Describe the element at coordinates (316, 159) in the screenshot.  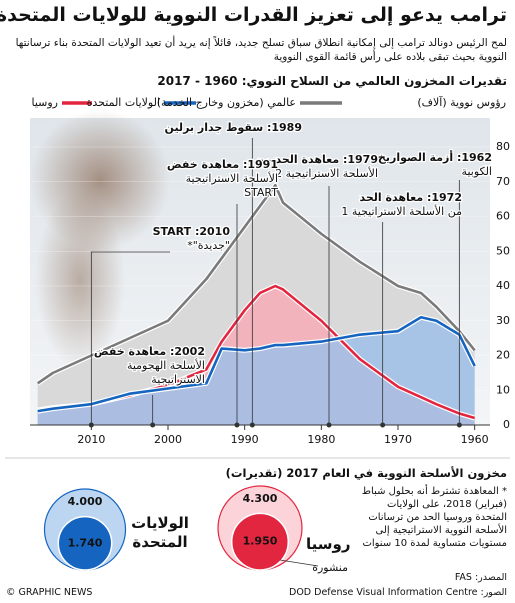
I see `annotation: 1979: معاهدة الحد من` at that location.